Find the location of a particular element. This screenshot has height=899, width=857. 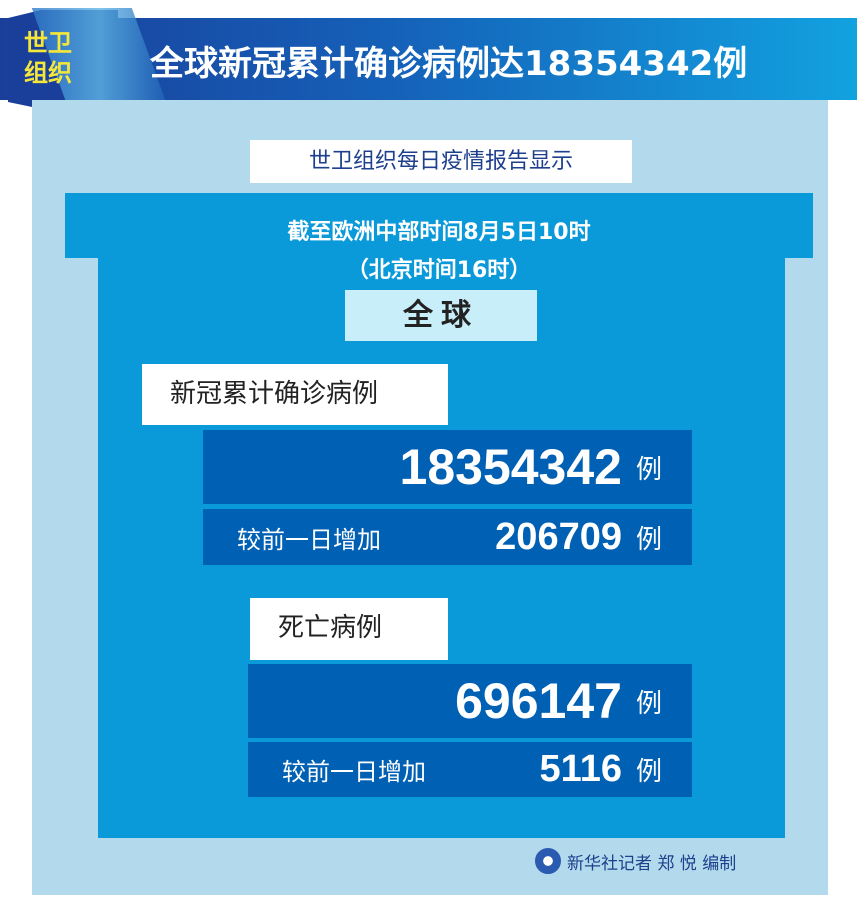

deaths-increase-box: 较前一日增加 5116 例 is located at coordinates (470, 769).